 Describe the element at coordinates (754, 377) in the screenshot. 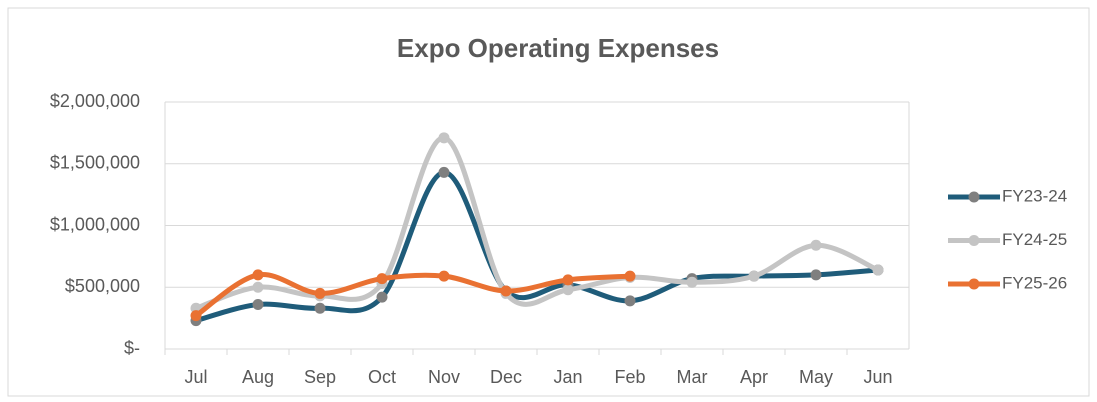

I see `x-tick-label: Apr` at that location.